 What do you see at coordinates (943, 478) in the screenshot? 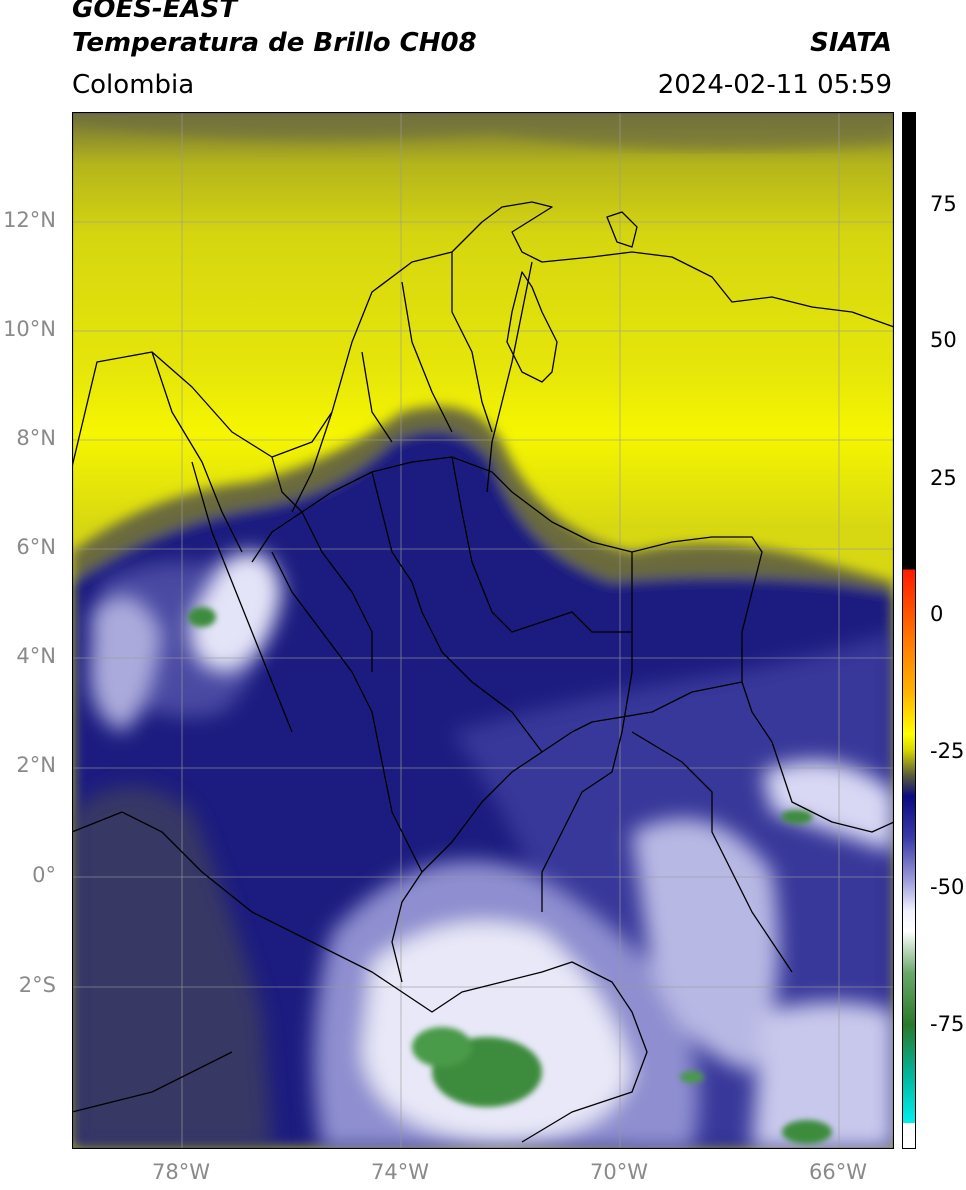
I see `colorbar-label-25: 25` at bounding box center [943, 478].